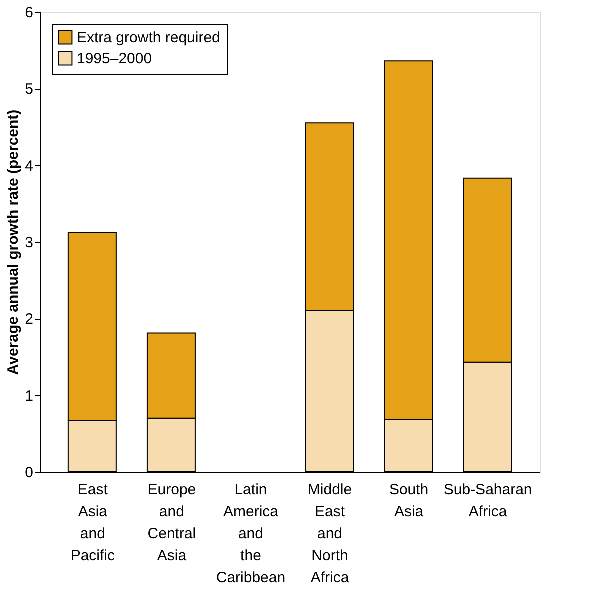 The width and height of the screenshot is (604, 601). Describe the element at coordinates (29, 13) in the screenshot. I see `y-tick-label: 6` at that location.